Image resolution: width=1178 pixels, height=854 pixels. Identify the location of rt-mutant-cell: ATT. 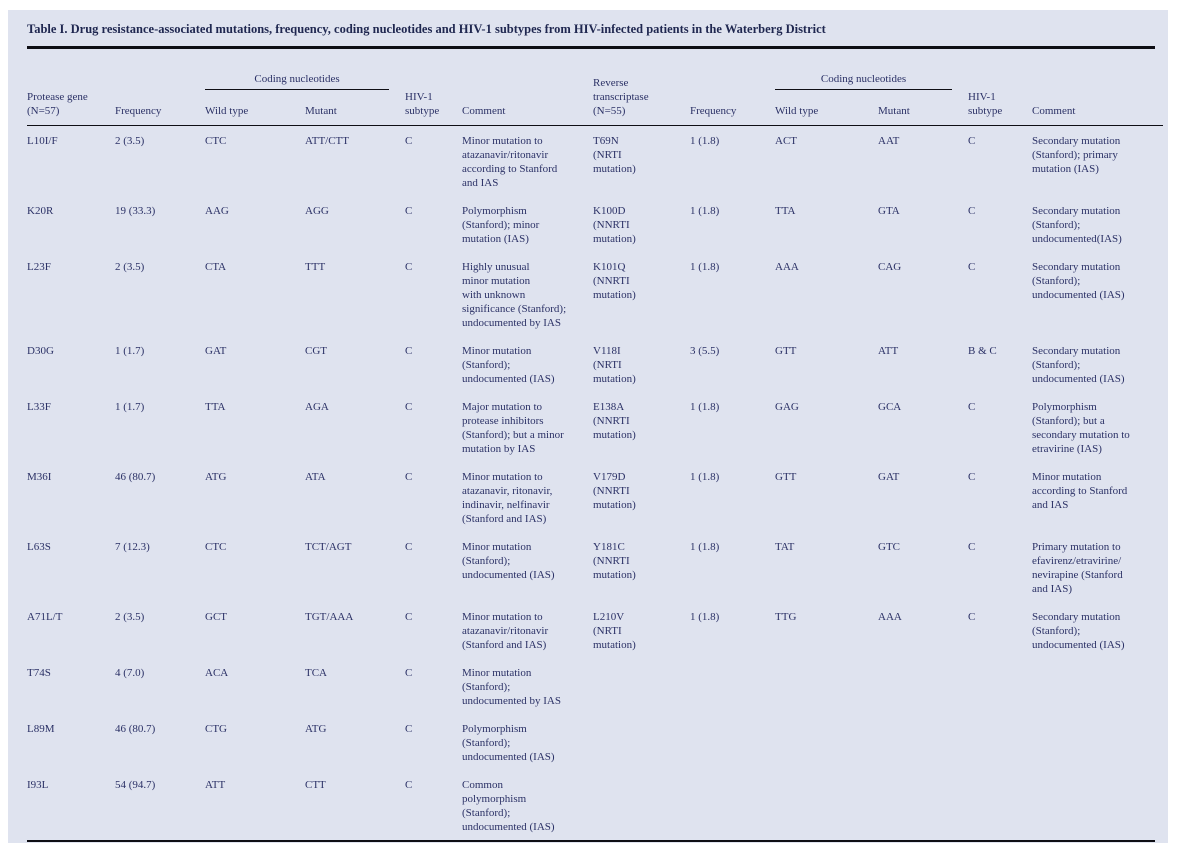
(888, 351).